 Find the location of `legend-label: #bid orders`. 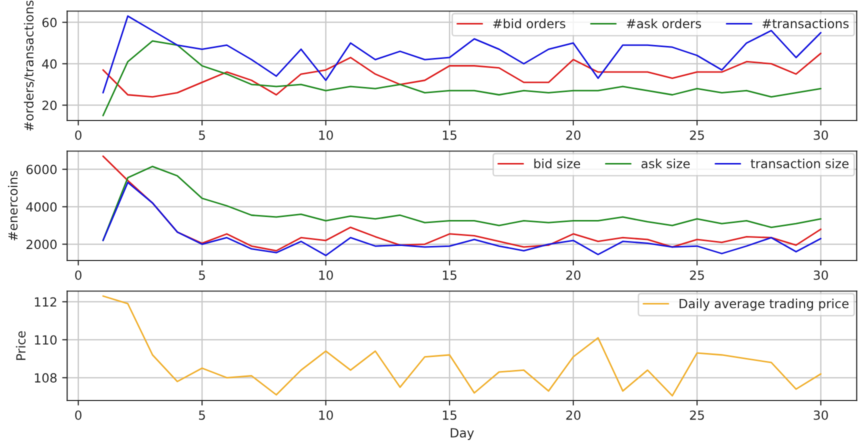

legend-label: #bid orders is located at coordinates (529, 23).